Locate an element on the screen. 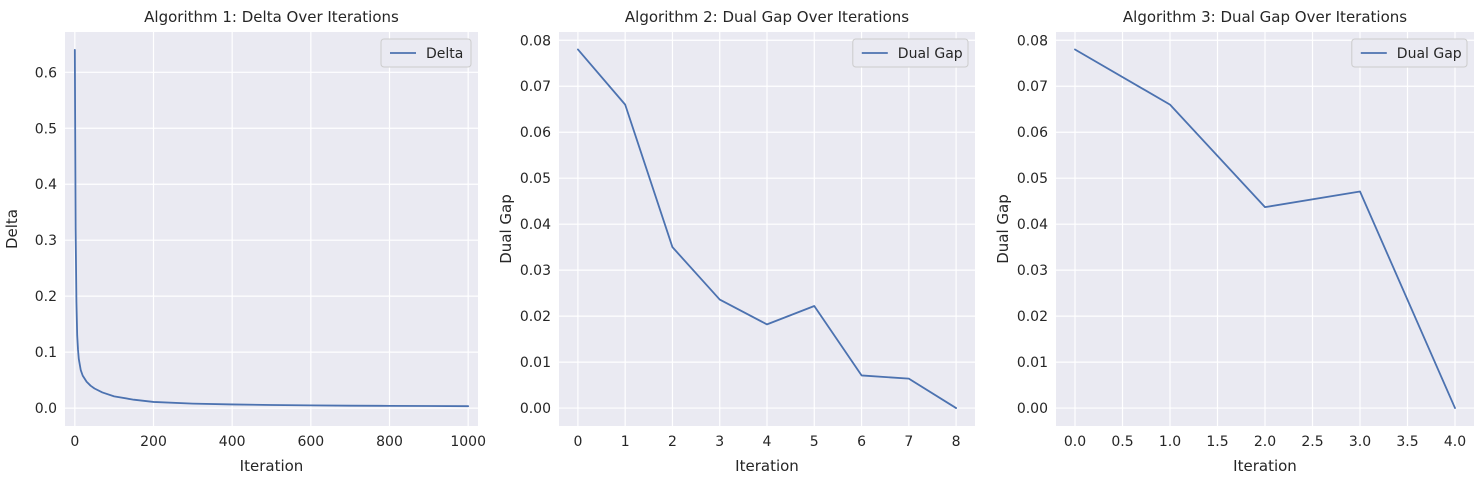  y-tick-label: 0.3 is located at coordinates (46, 241).